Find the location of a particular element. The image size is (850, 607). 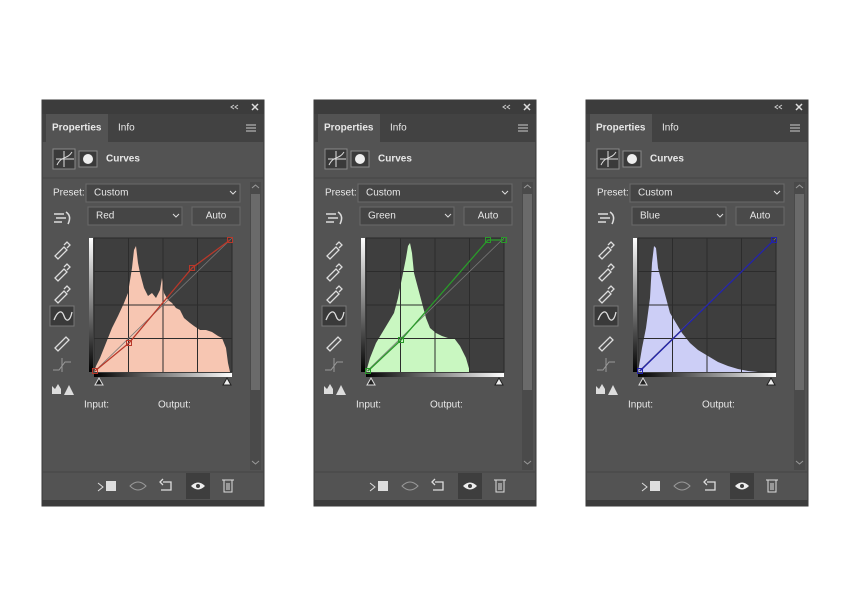

baseline-diagonal is located at coordinates (435, 305).